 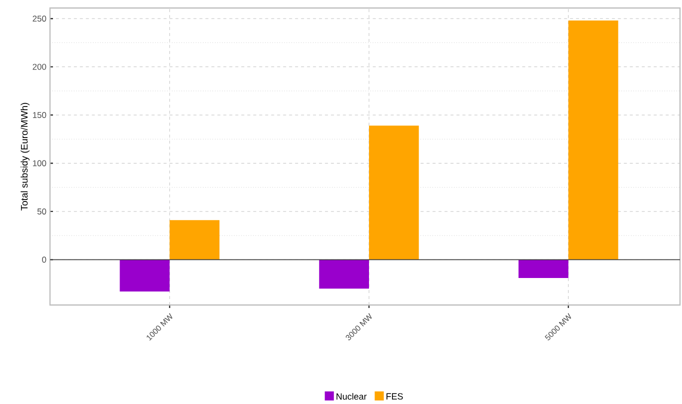 What do you see at coordinates (394, 396) in the screenshot?
I see `legend-label: FES` at bounding box center [394, 396].